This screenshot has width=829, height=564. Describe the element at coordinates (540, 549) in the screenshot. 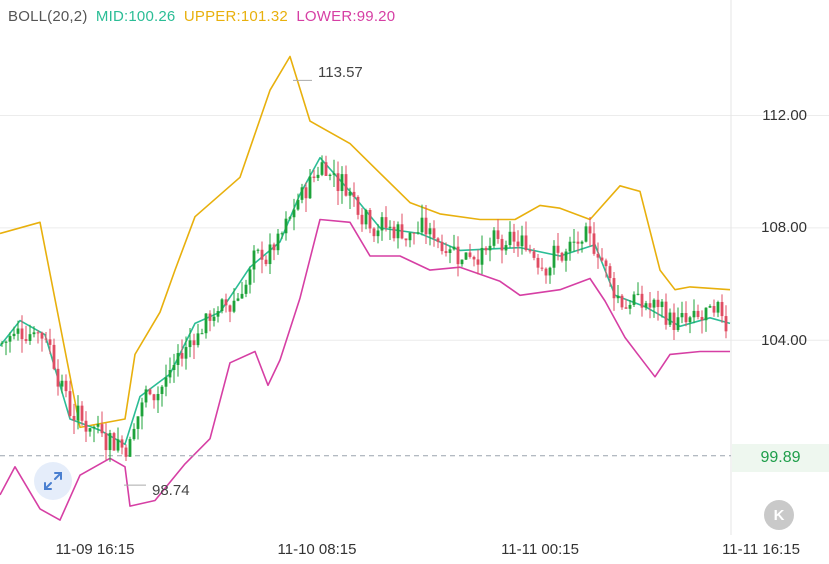

I see `x-tick-label: 11-11 00:15` at that location.